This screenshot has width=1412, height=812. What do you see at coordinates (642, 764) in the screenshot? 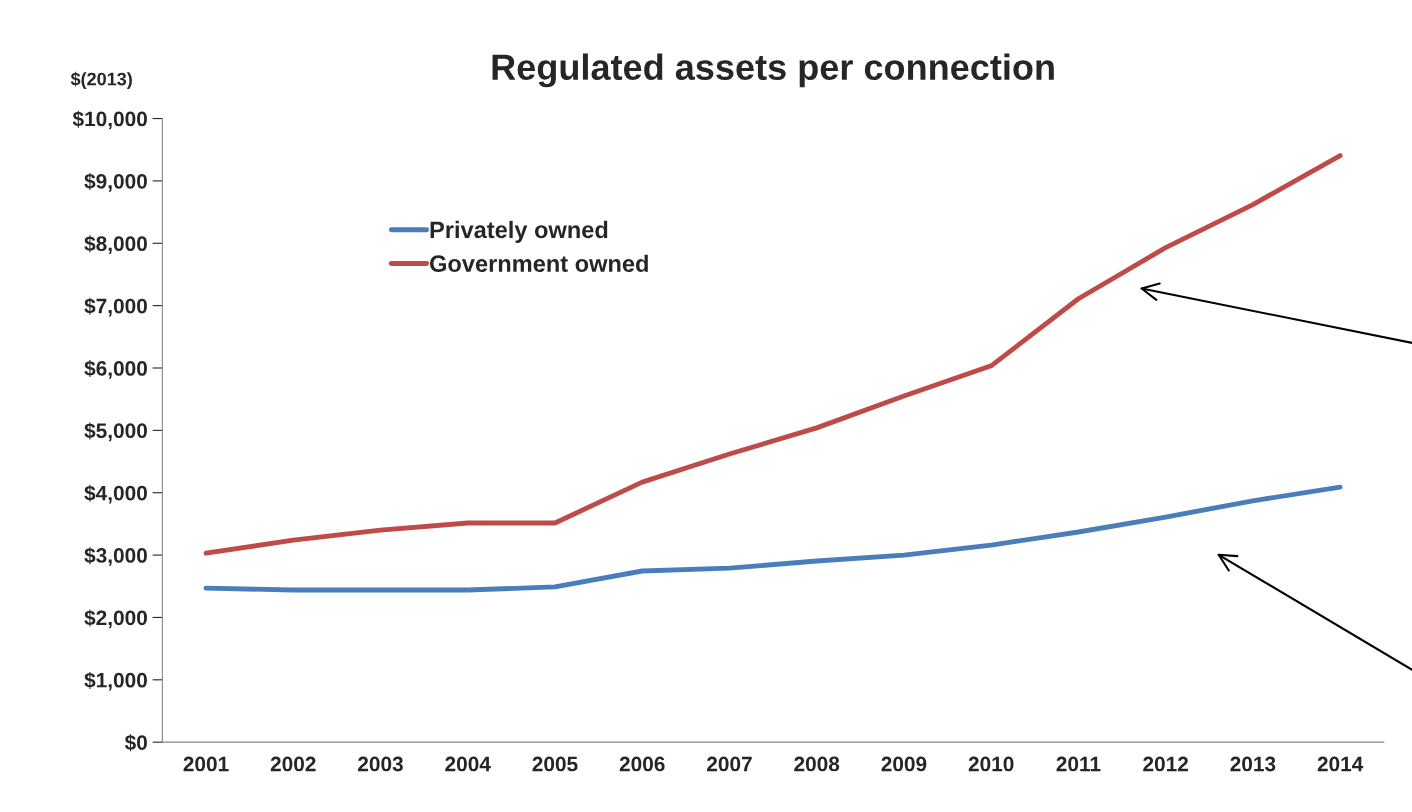
I see `x-tick-label: 2006` at bounding box center [642, 764].